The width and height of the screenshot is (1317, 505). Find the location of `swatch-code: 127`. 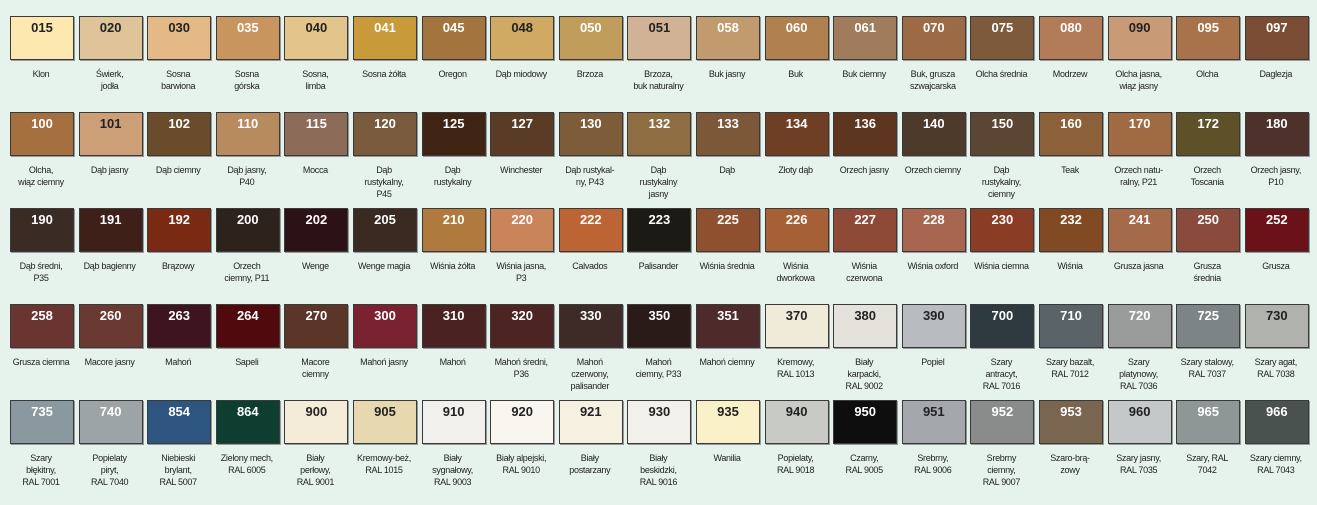

swatch-code: 127 is located at coordinates (522, 123).